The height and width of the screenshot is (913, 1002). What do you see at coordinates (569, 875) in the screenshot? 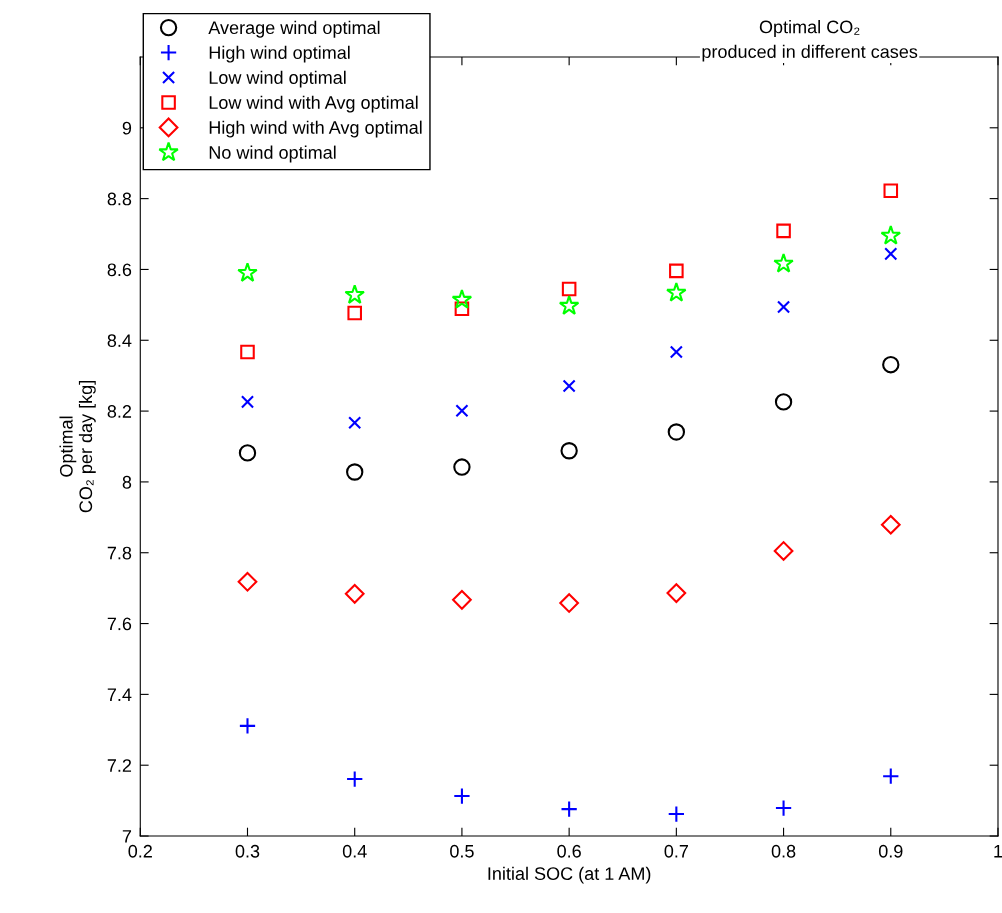
I see `x-axis-title: Initial SOC (at 1 AM)` at bounding box center [569, 875].